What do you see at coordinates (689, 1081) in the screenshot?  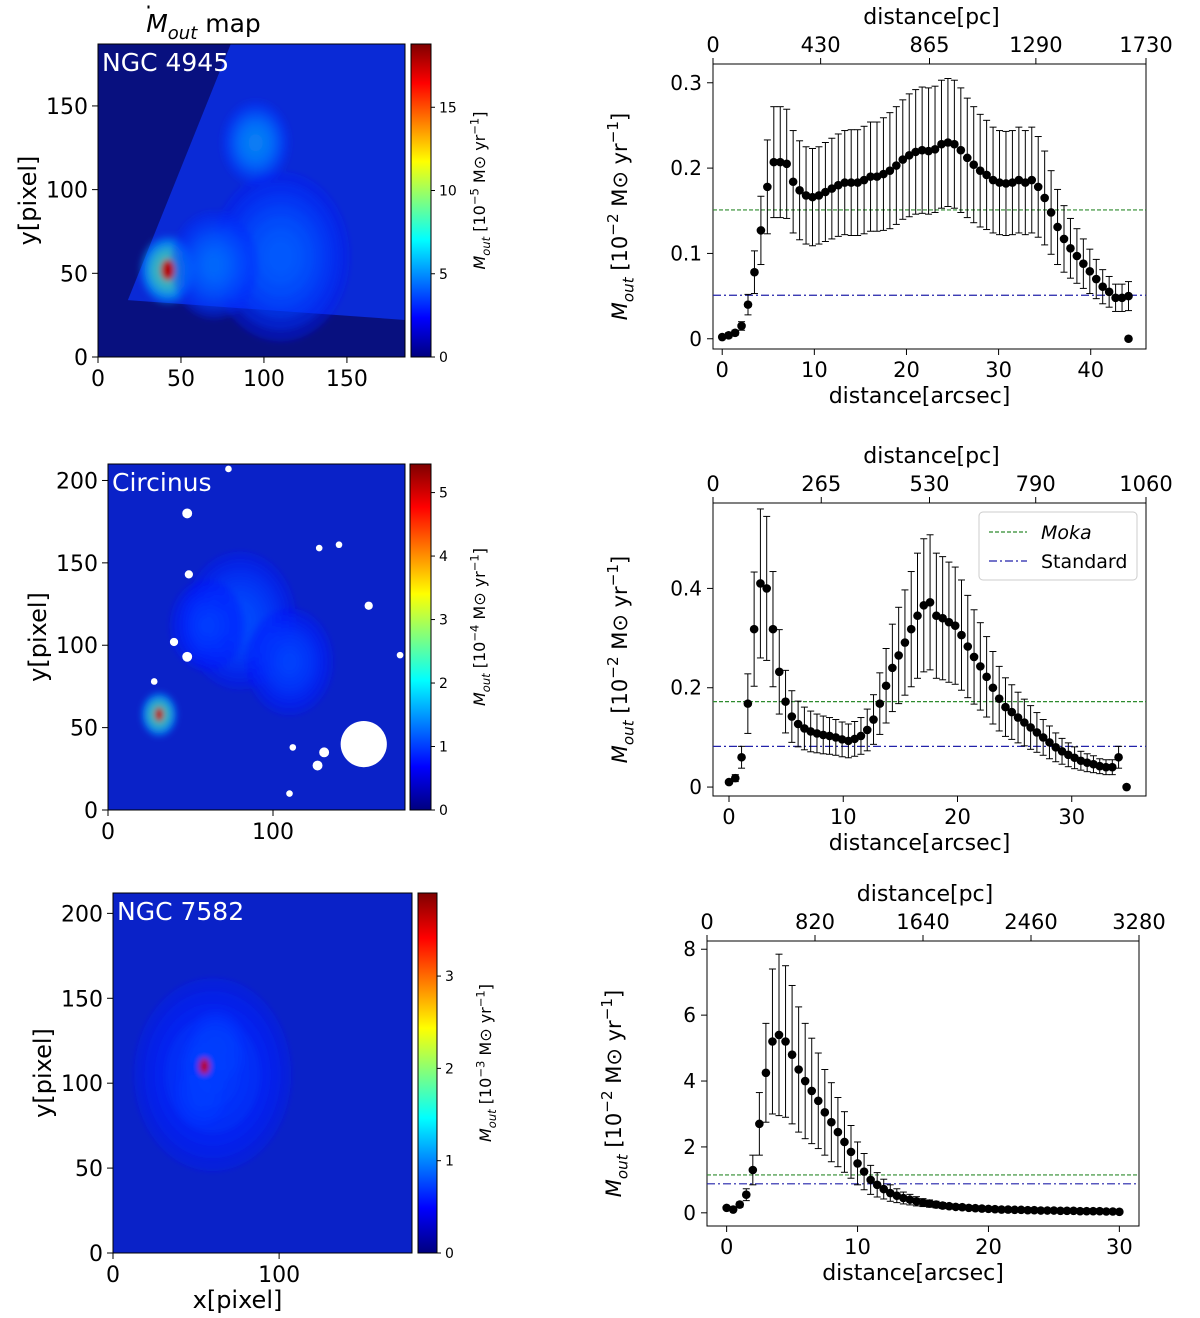 I see `y-tick-label: 4` at bounding box center [689, 1081].